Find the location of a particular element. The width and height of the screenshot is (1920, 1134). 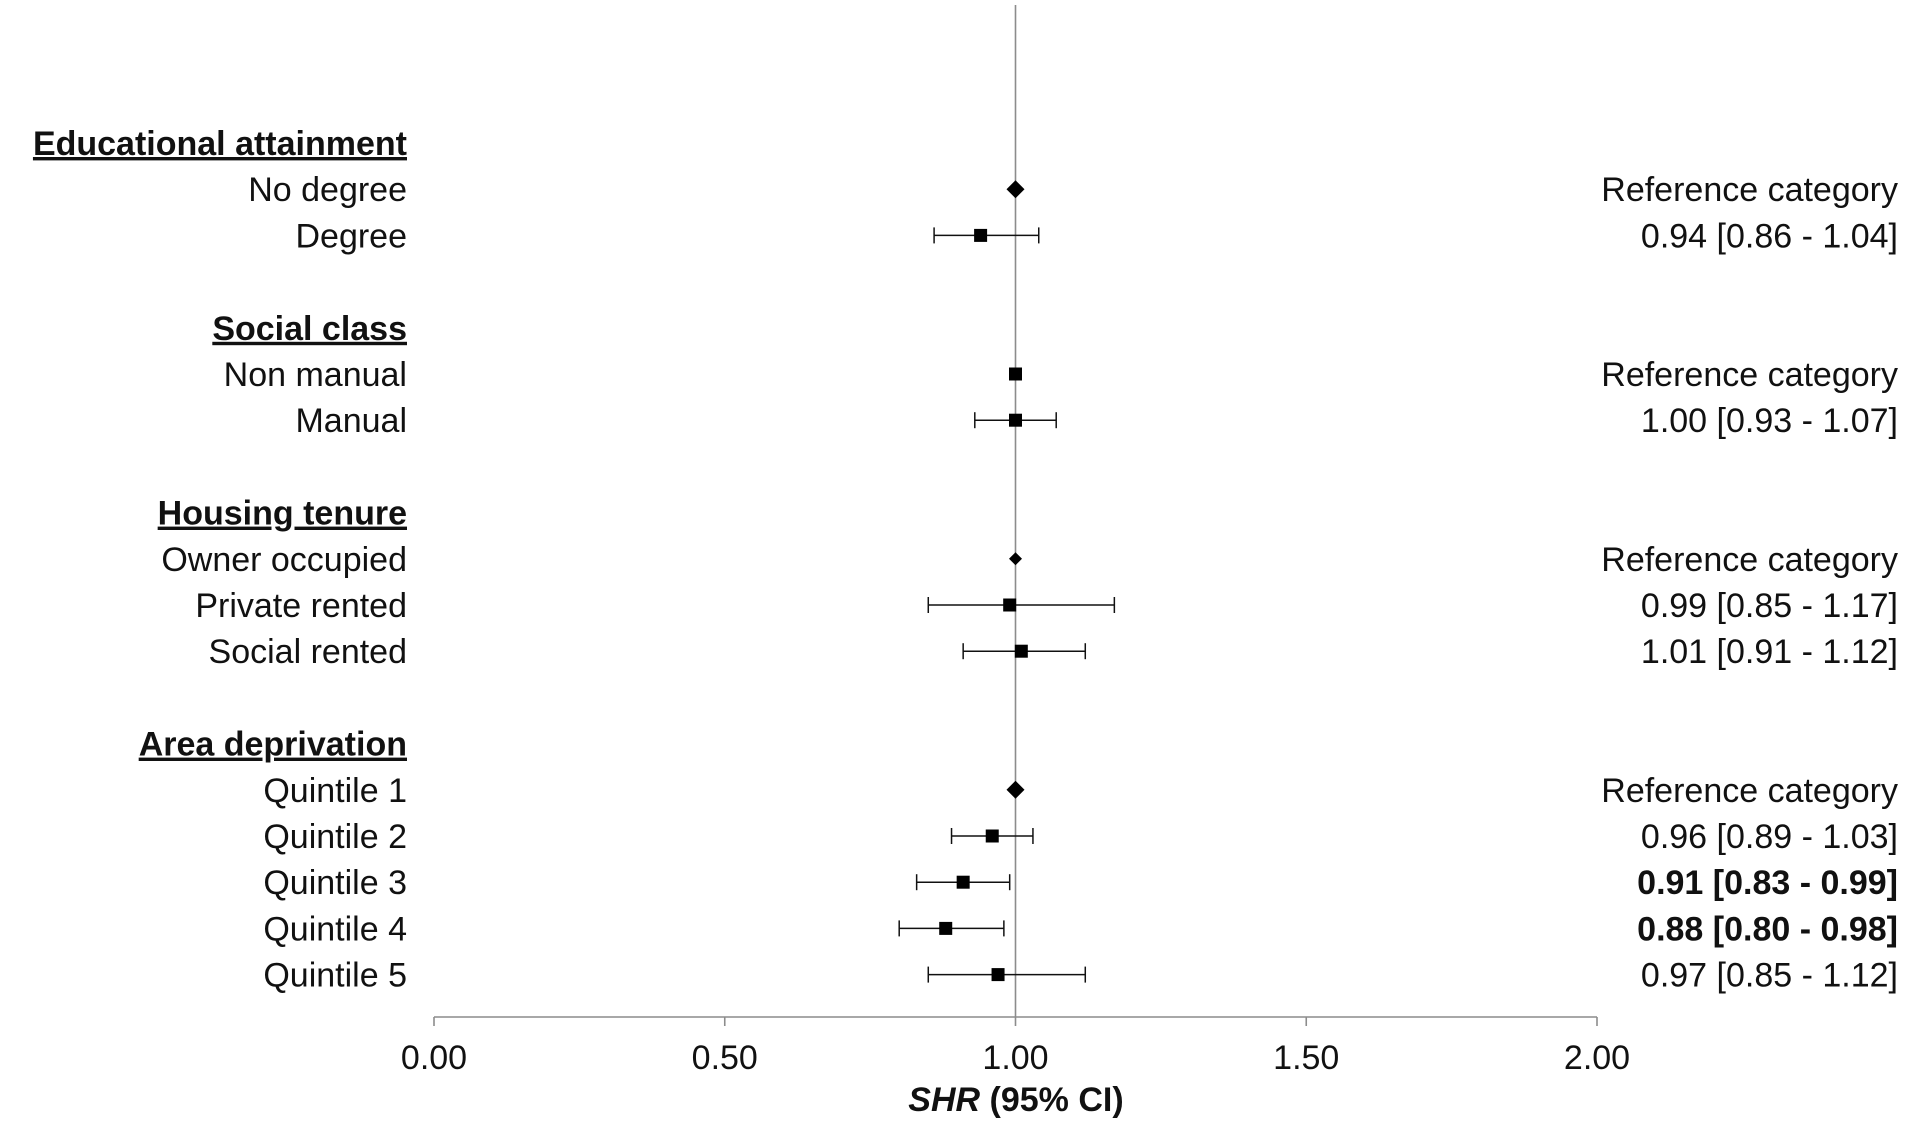

group-header: Area deprivation is located at coordinates (273, 745).